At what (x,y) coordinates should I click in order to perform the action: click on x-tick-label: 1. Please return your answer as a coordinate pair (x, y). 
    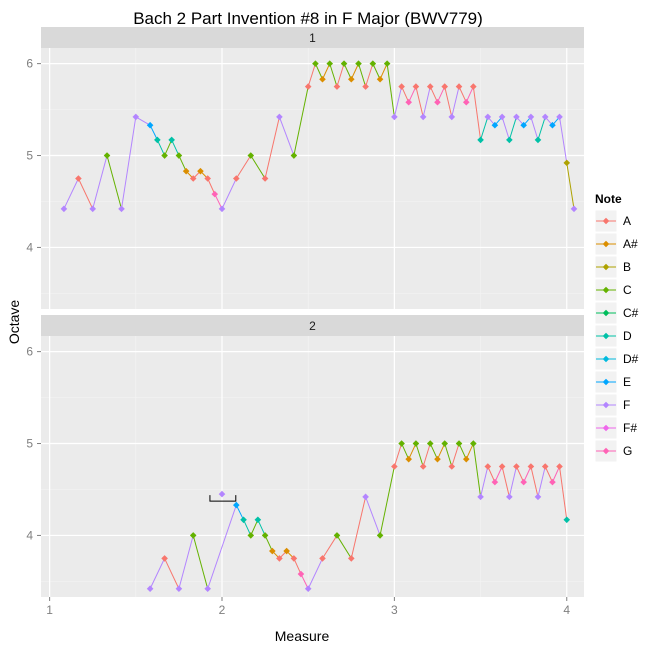
    Looking at the image, I should click on (49, 610).